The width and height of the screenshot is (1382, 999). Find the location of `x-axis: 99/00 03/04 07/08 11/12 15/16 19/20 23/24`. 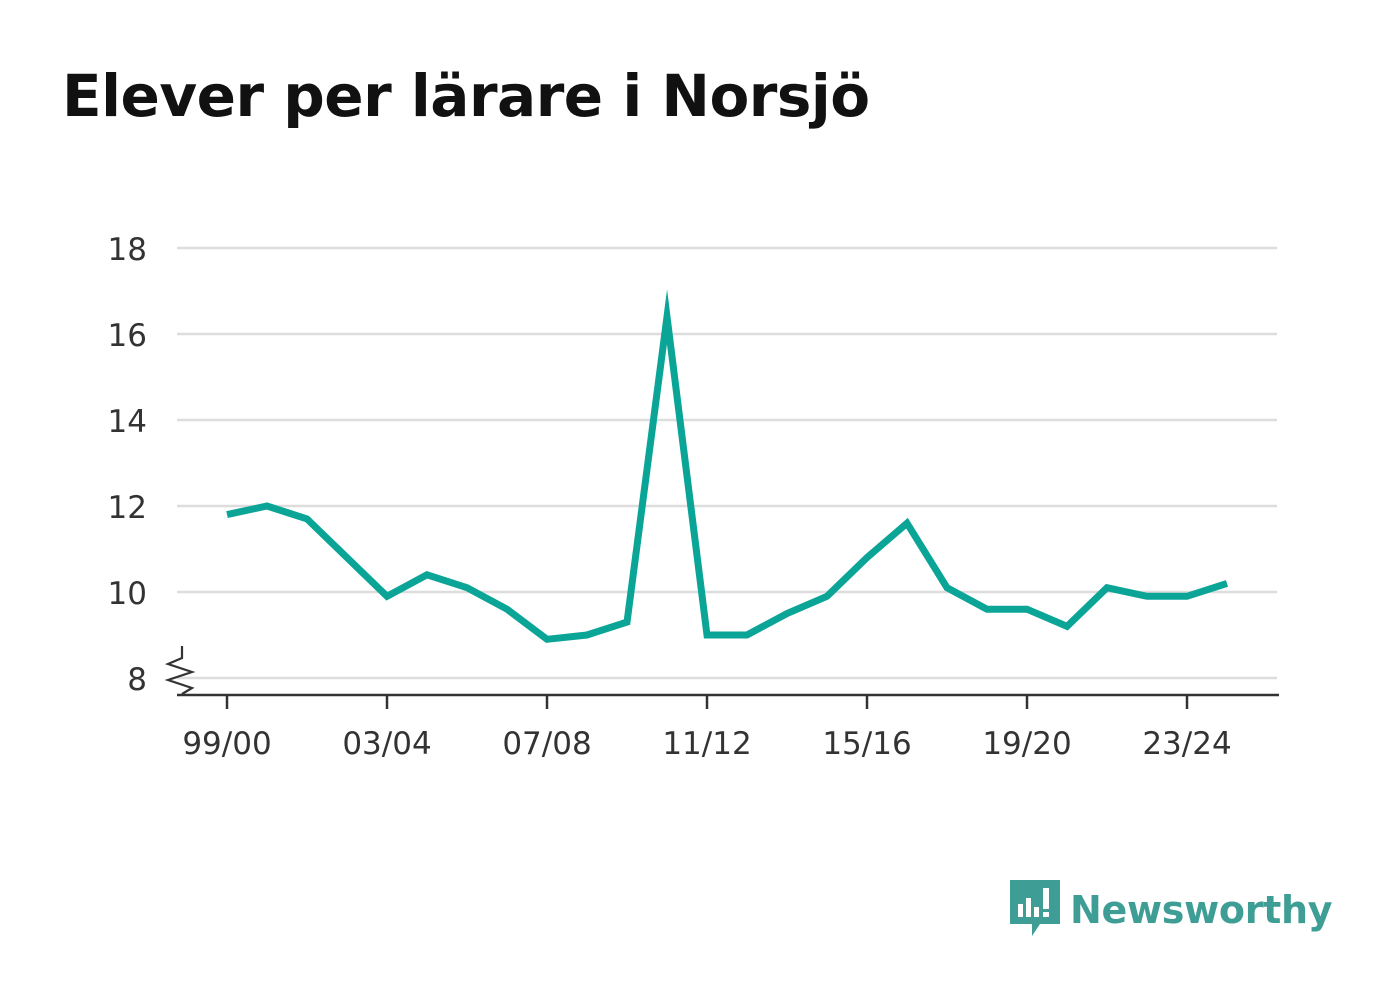

x-axis: 99/00 03/04 07/08 11/12 15/16 19/20 23/24 is located at coordinates (721, 704).